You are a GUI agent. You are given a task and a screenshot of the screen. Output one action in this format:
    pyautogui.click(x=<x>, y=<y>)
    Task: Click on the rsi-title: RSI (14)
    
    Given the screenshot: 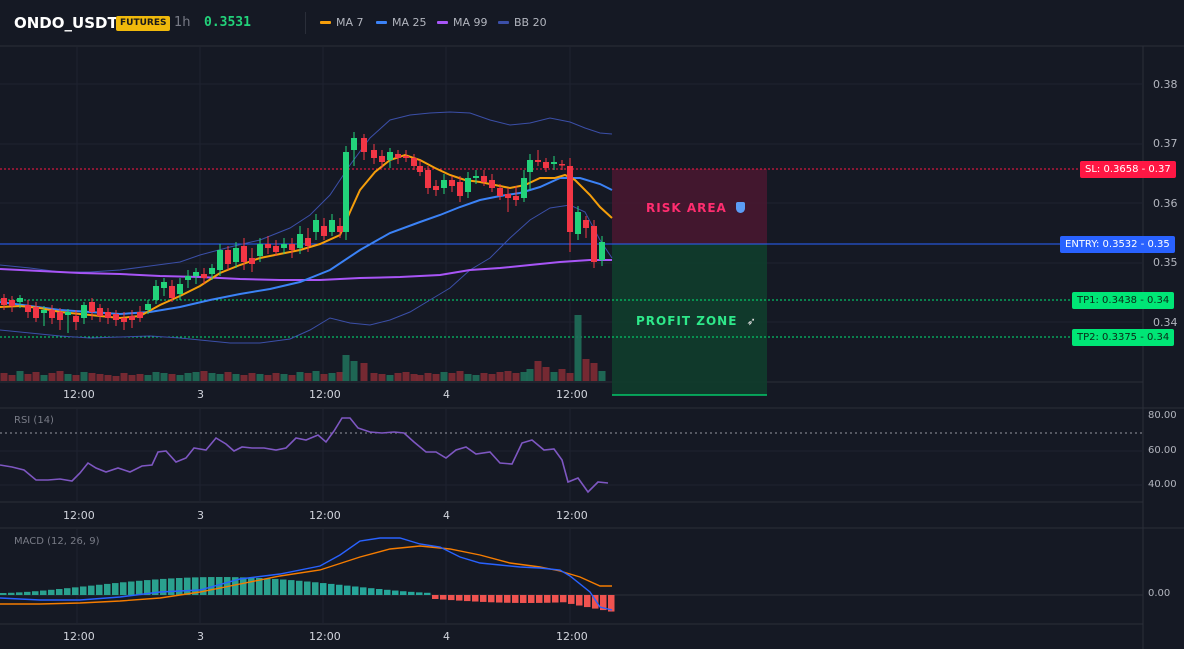 What is the action you would take?
    pyautogui.click(x=34, y=420)
    